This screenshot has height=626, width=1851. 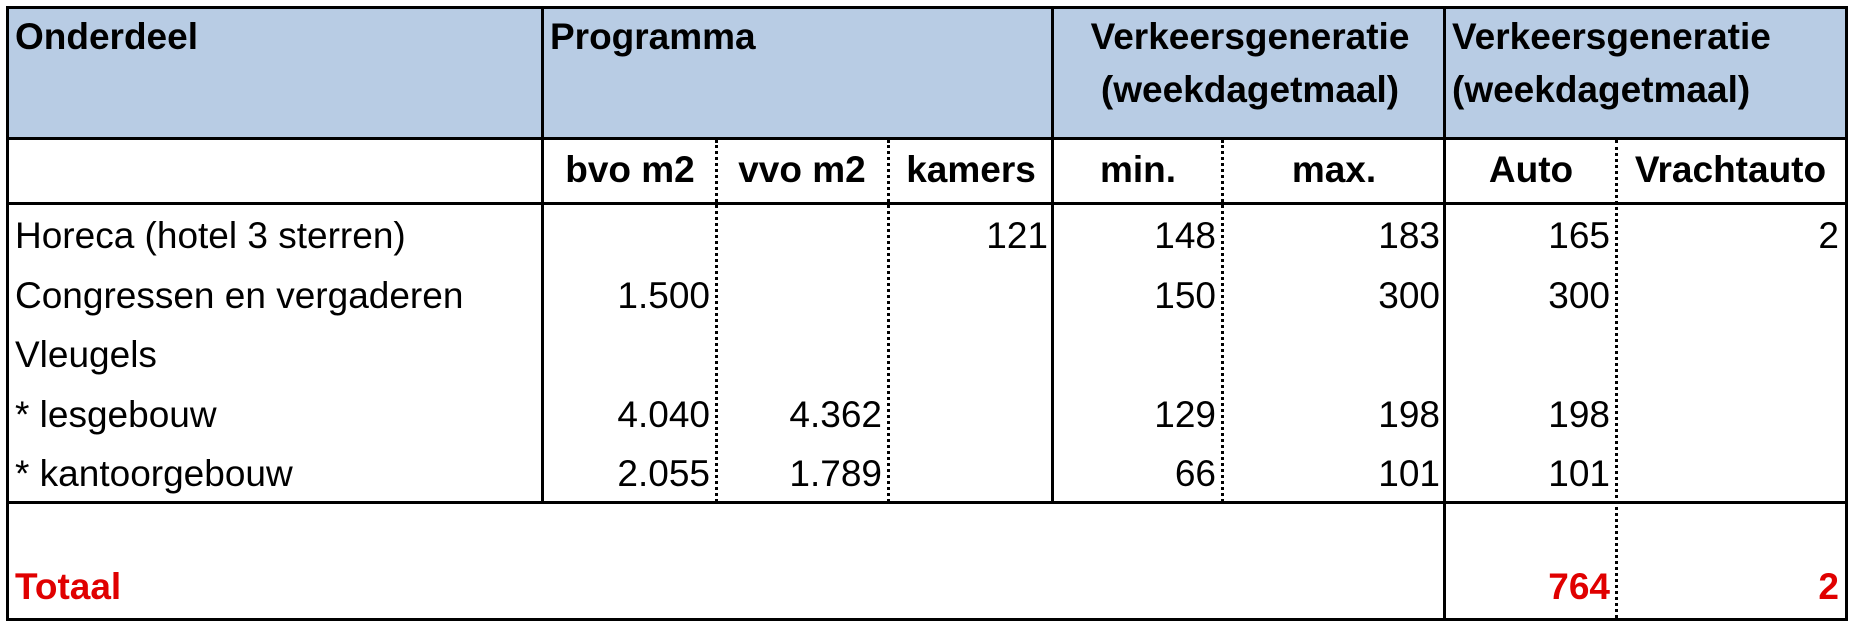 What do you see at coordinates (1444, 313) in the screenshot?
I see `vline-verkeer` at bounding box center [1444, 313].